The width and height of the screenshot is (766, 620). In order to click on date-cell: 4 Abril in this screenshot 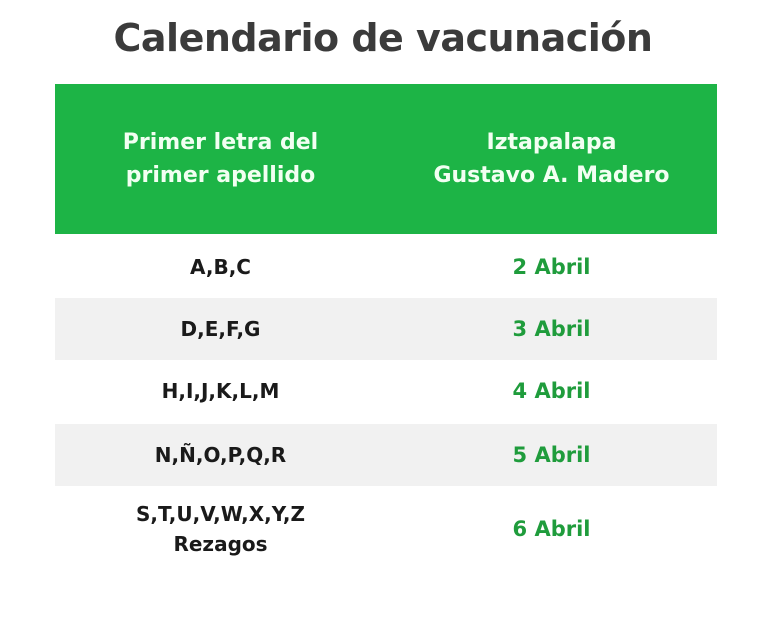, I will do `click(551, 391)`.